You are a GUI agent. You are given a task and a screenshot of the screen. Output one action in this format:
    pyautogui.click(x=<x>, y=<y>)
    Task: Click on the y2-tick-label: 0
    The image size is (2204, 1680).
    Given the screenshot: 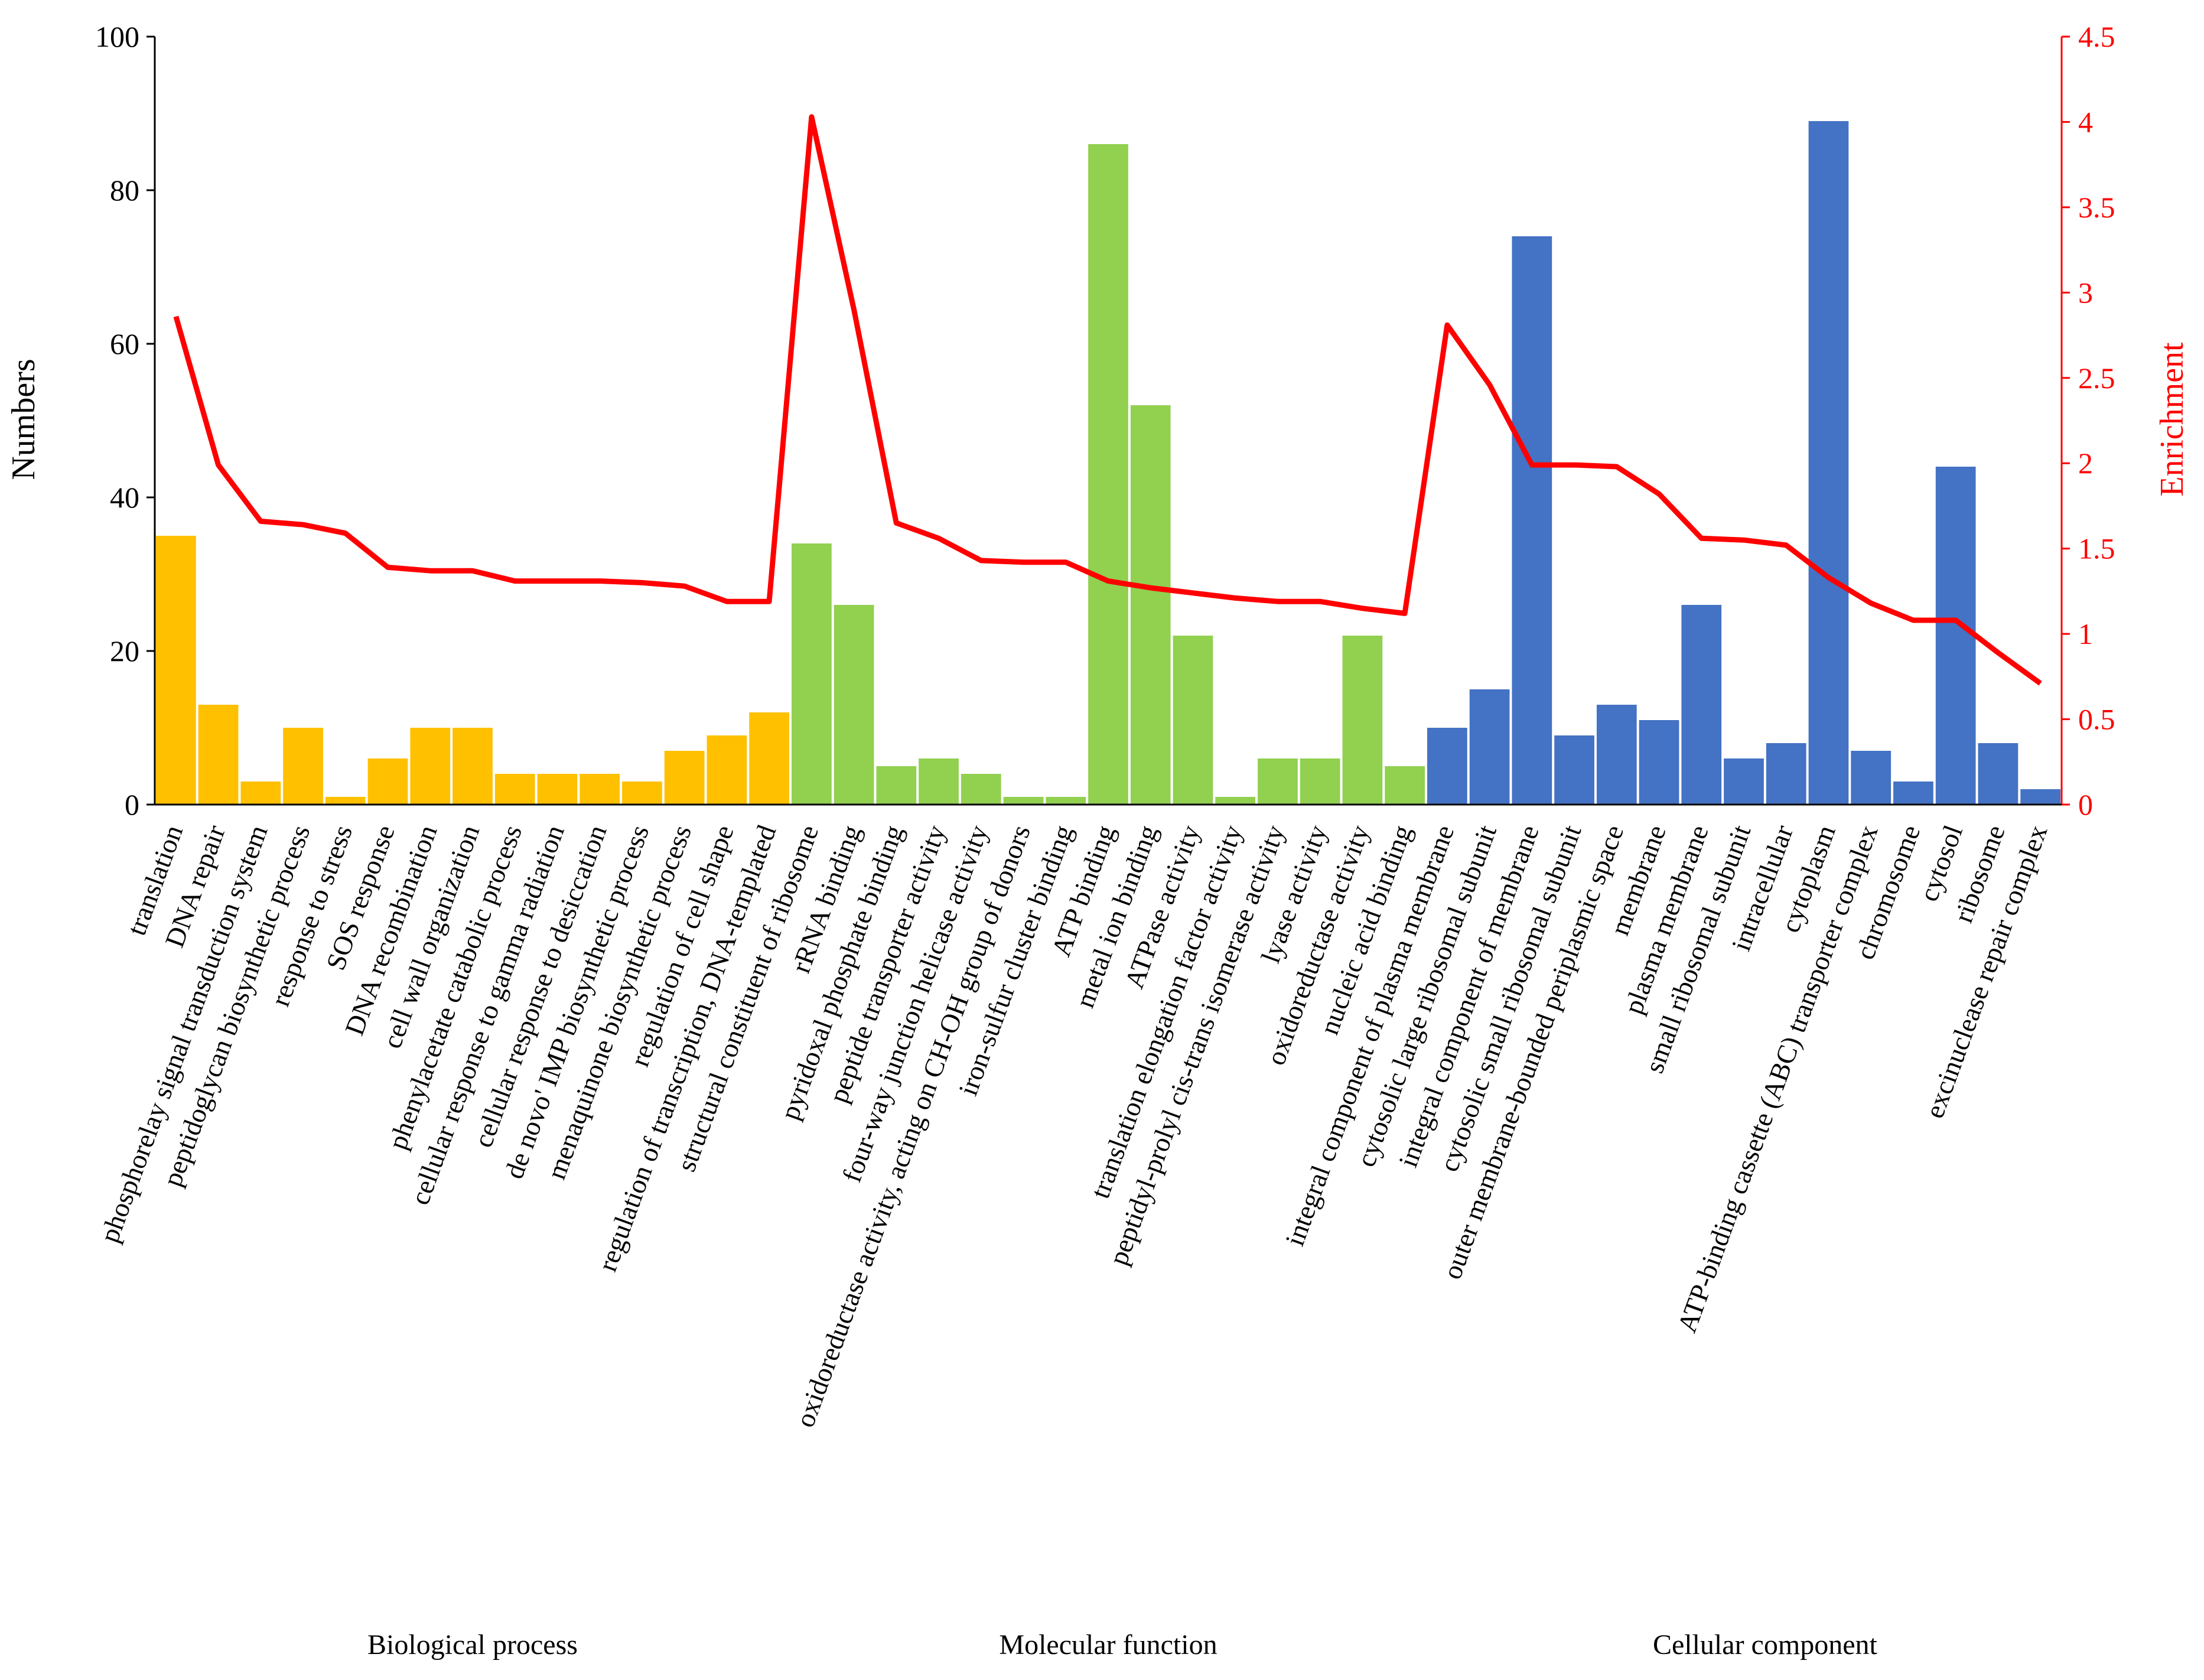 What is the action you would take?
    pyautogui.click(x=2085, y=804)
    